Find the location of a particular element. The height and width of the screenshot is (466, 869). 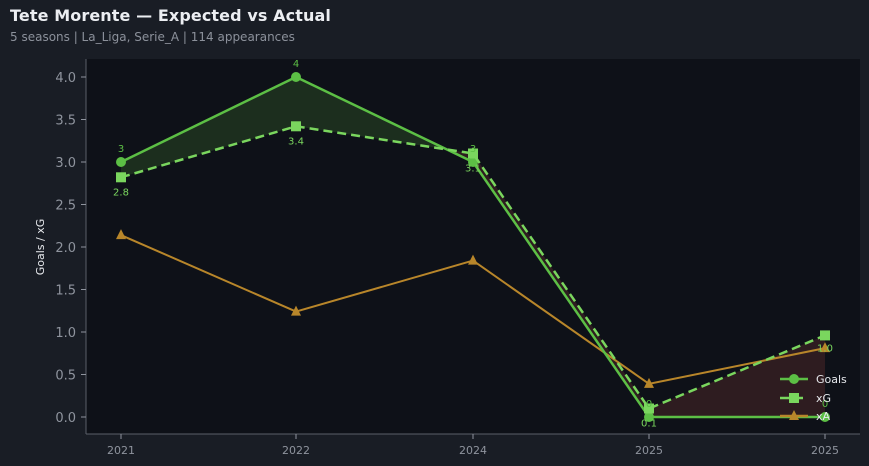

x-tick-label: 2024 is located at coordinates (473, 450).